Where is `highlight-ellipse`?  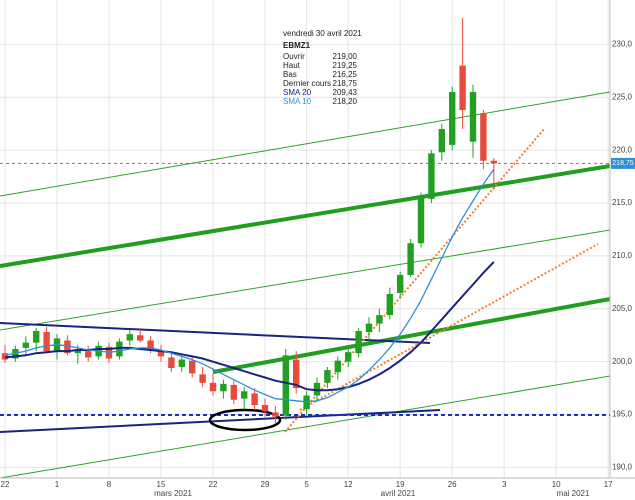 highlight-ellipse is located at coordinates (245, 420).